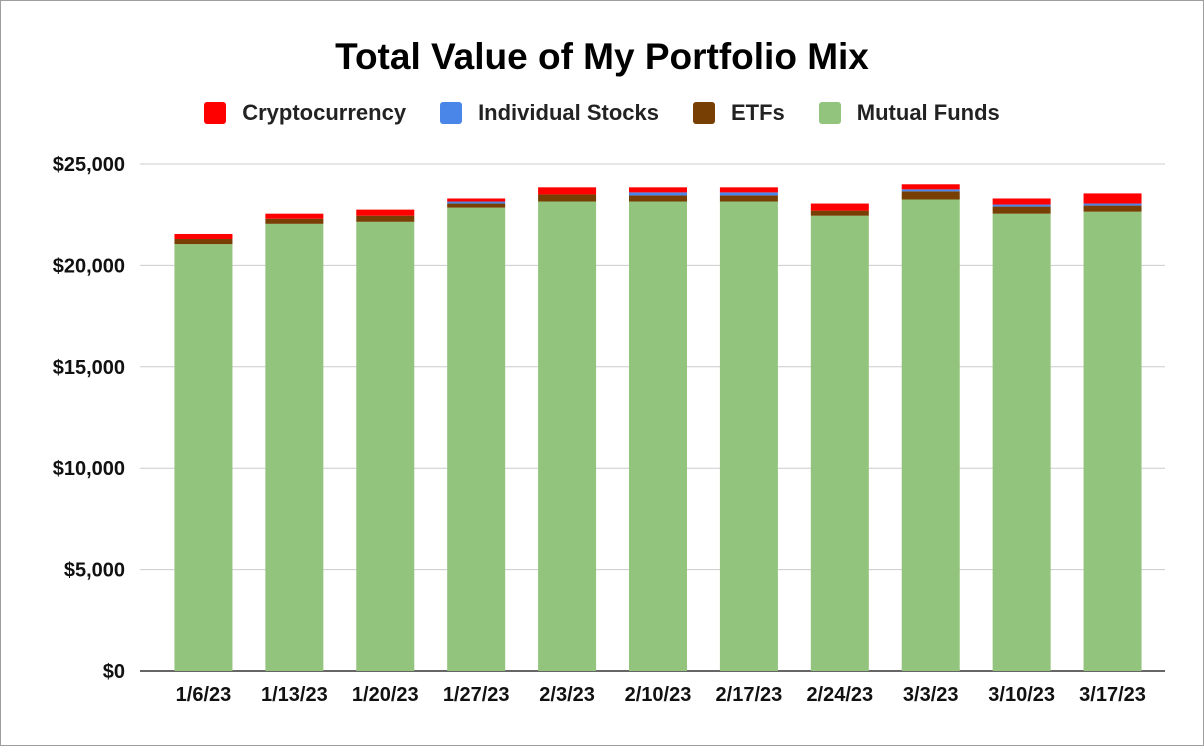 This screenshot has width=1204, height=746. Describe the element at coordinates (385, 695) in the screenshot. I see `x-tick-label: 1/20/23` at that location.